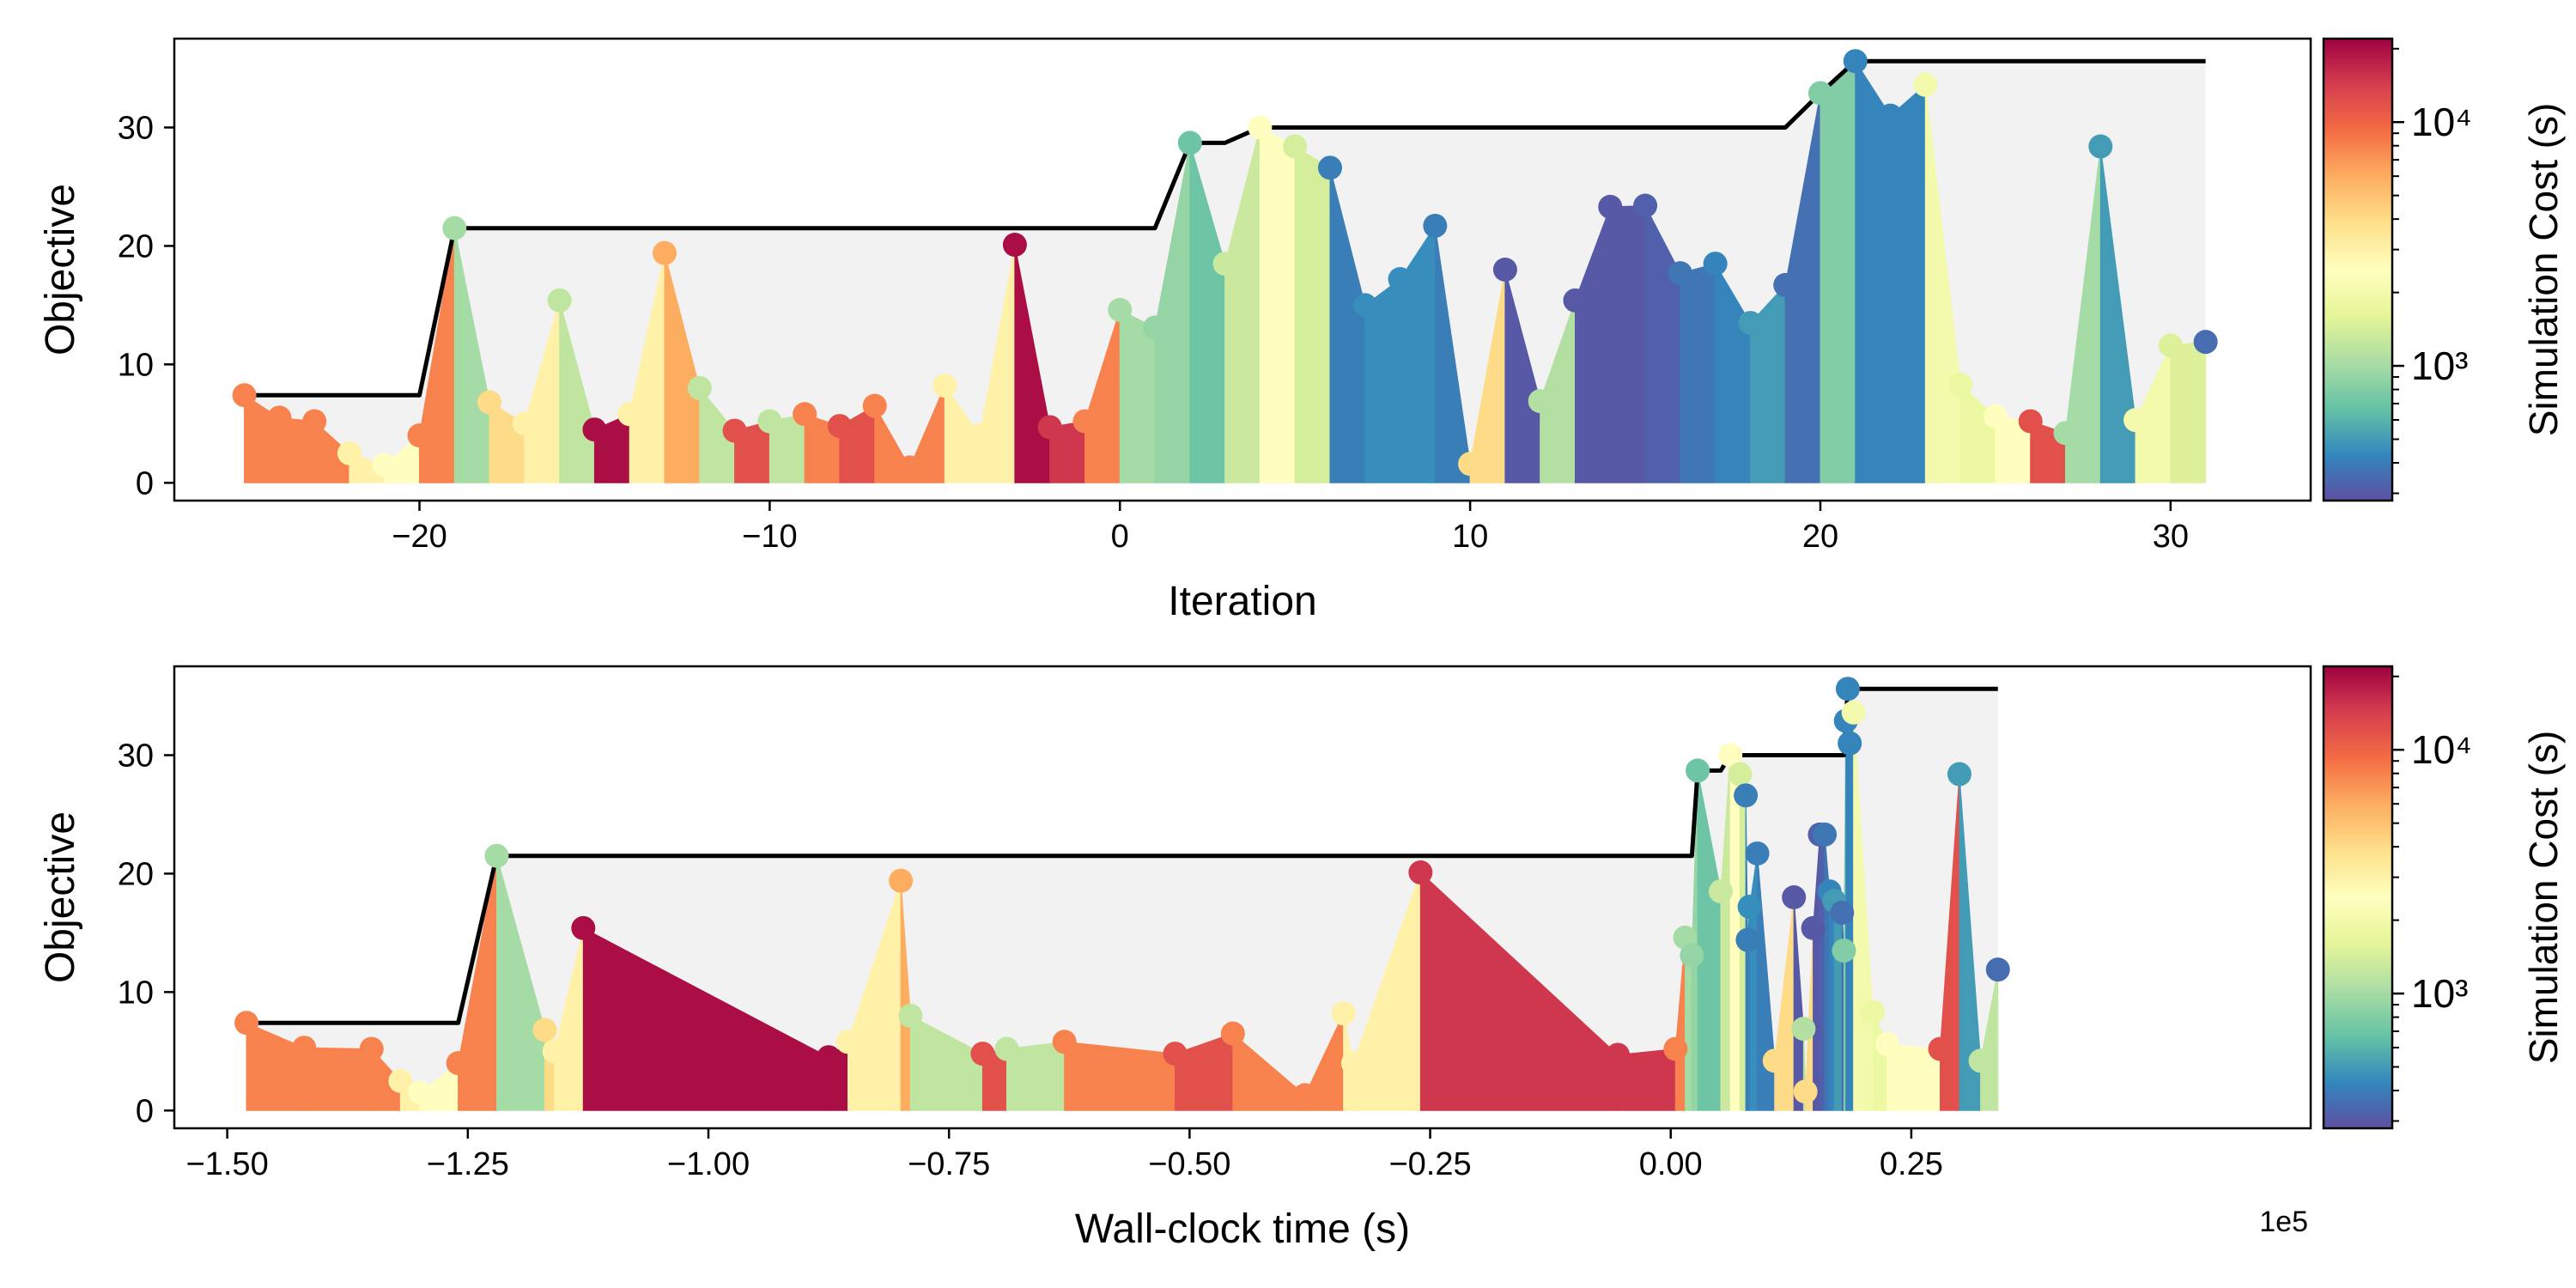 Image resolution: width=2576 pixels, height=1288 pixels. What do you see at coordinates (1470, 537) in the screenshot?
I see `x-tick-label: 10` at bounding box center [1470, 537].